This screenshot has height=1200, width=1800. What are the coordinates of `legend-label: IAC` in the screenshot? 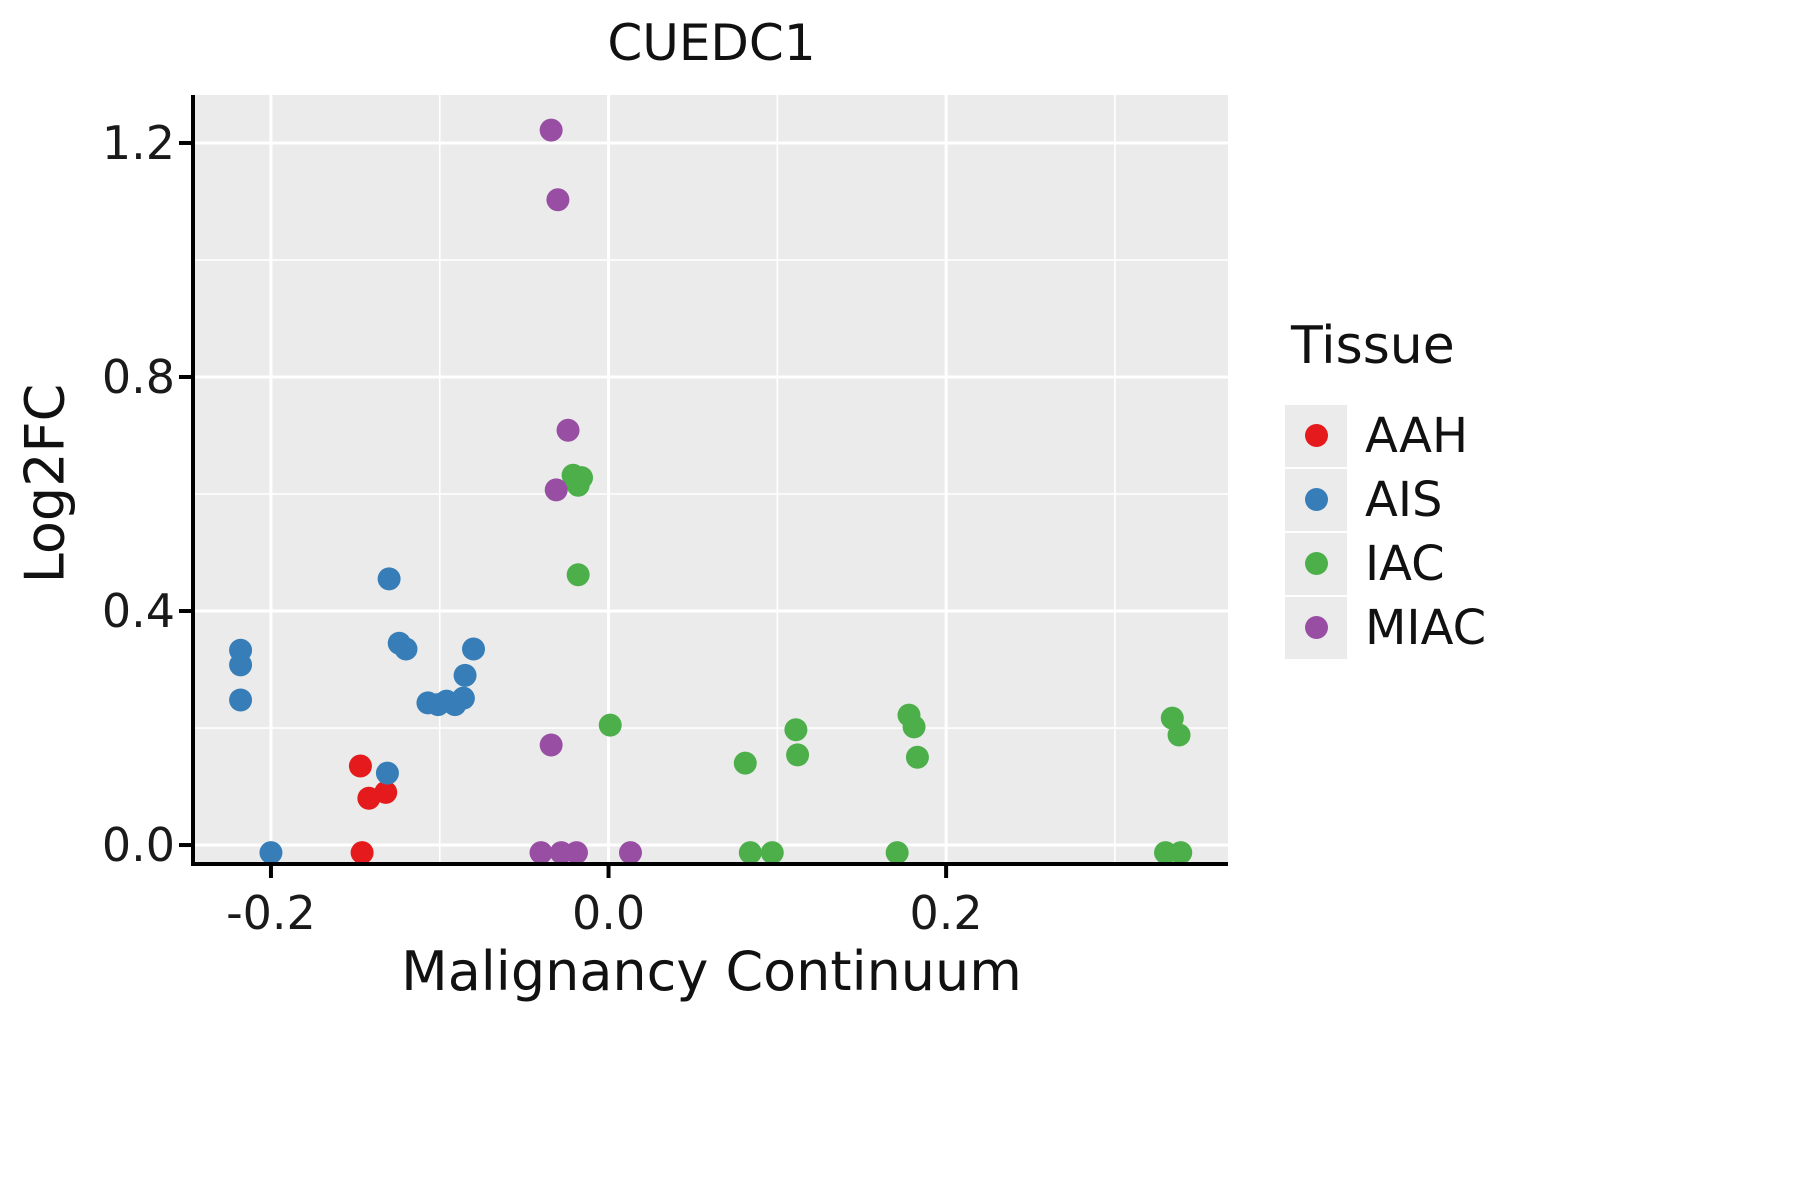 It's located at (1405, 564).